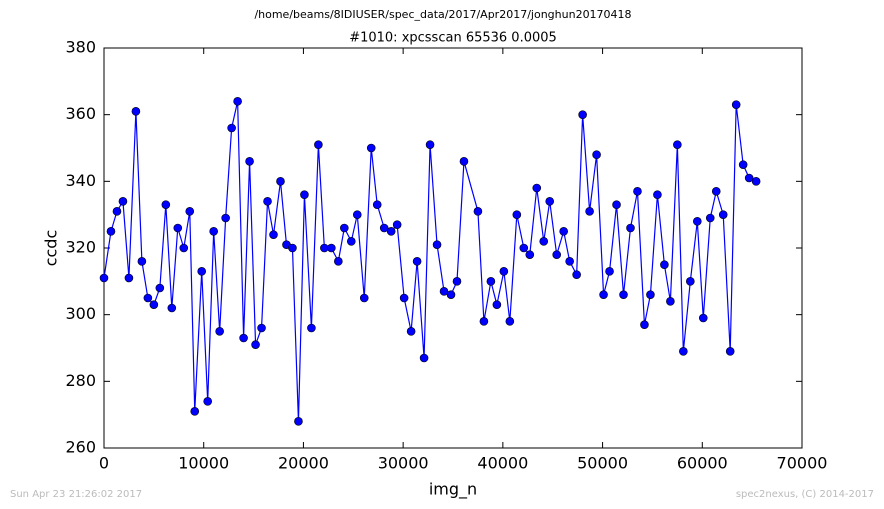 The width and height of the screenshot is (884, 509). I want to click on x-tick-label: 0, so click(104, 463).